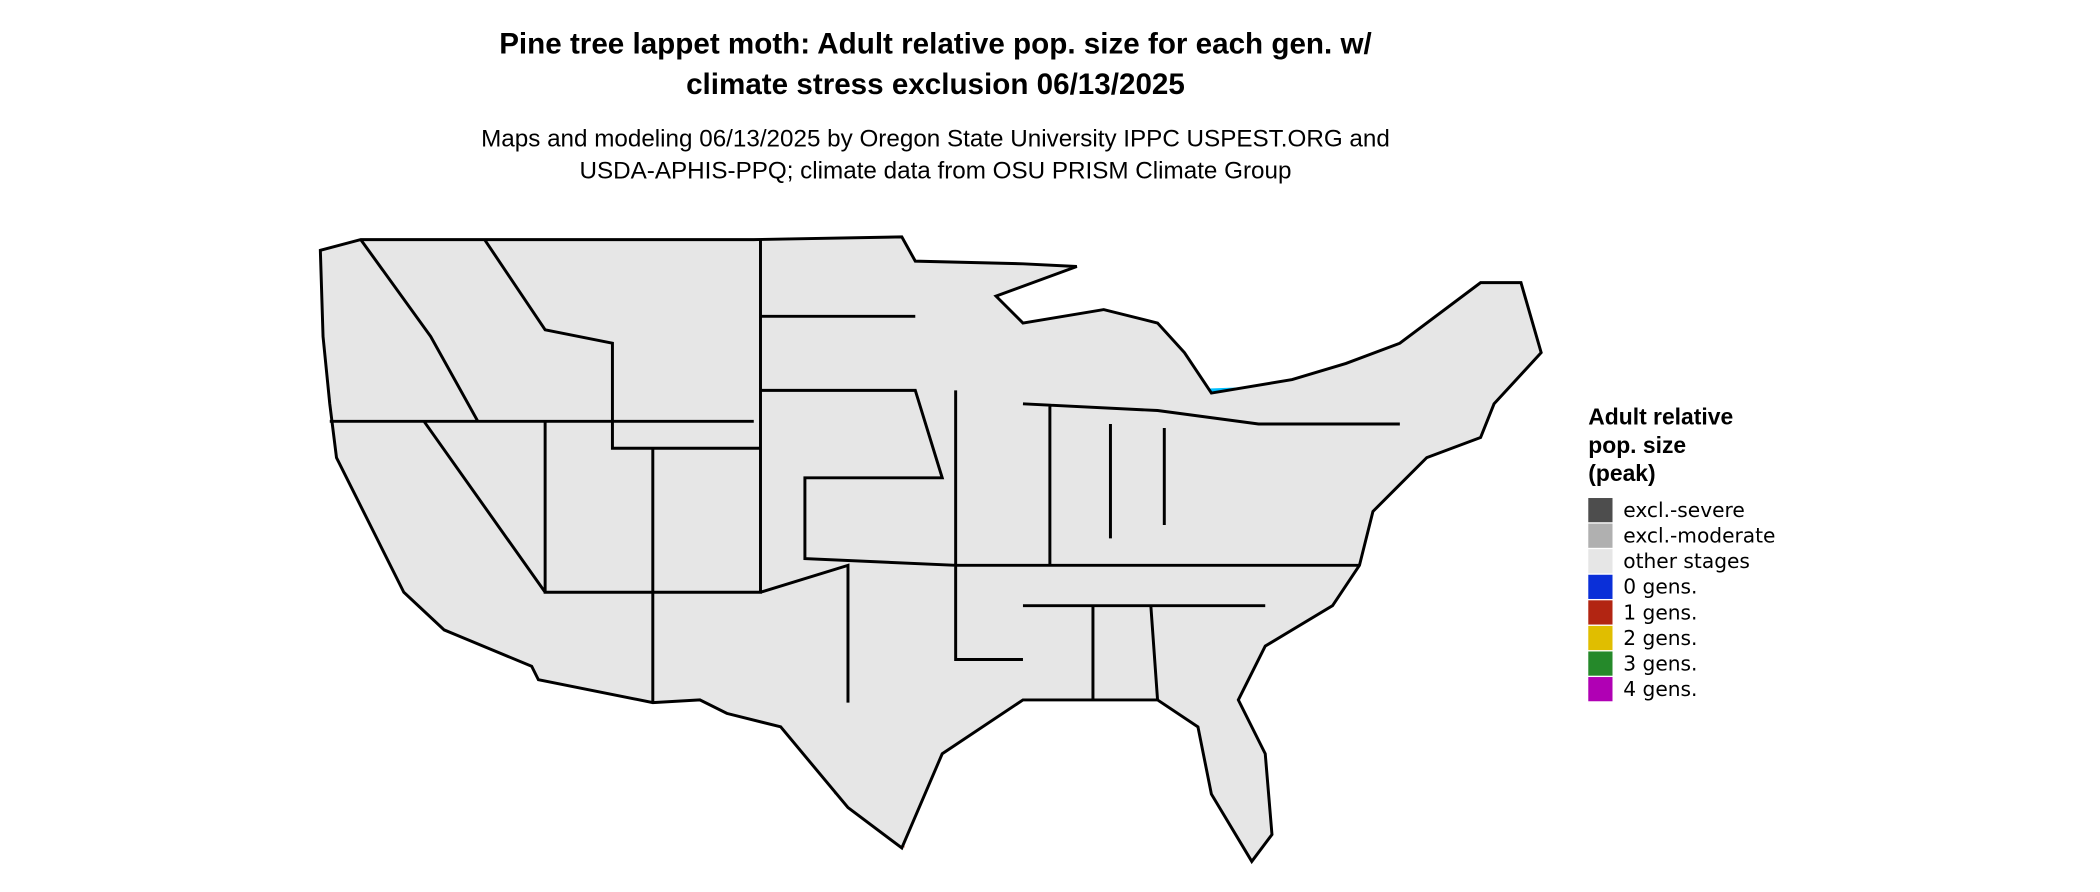 Image resolution: width=2100 pixels, height=892 pixels. I want to click on title: climate stress exclusion 06/13/2025, so click(935, 84).